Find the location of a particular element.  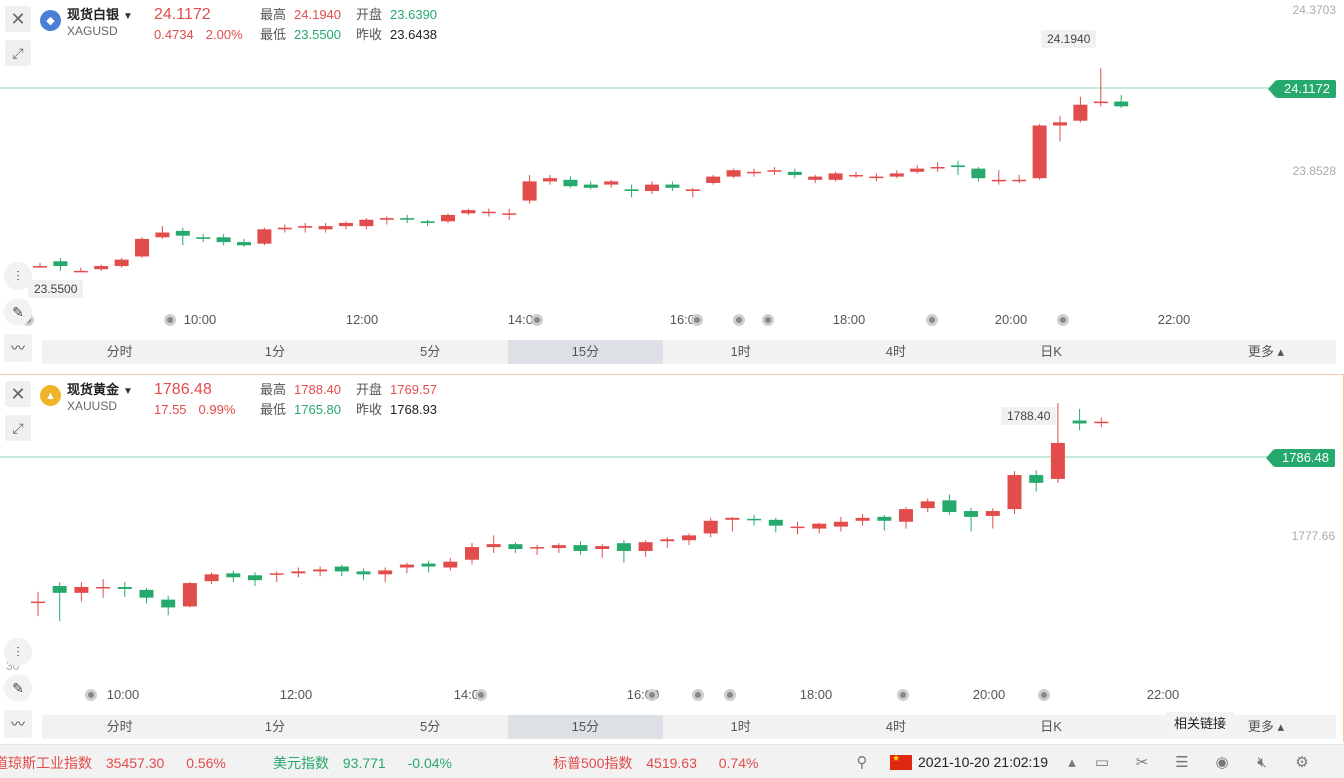

caret-up-icon: ▴ is located at coordinates (1072, 762).